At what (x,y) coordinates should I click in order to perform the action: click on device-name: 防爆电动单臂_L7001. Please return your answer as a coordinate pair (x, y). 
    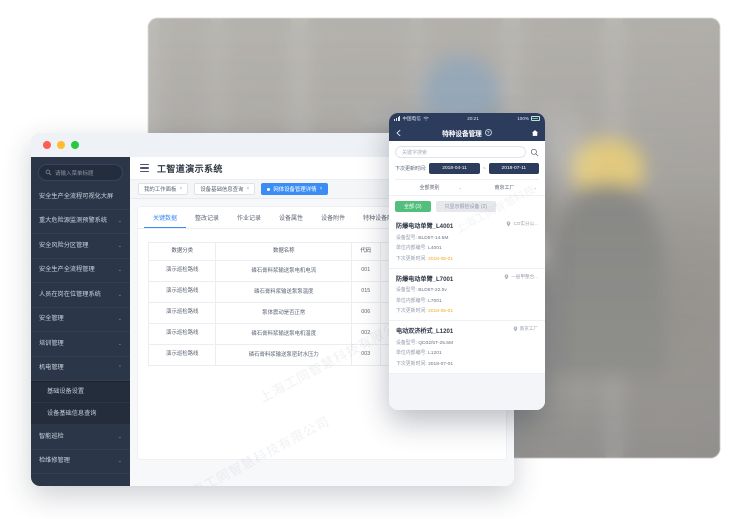
    Looking at the image, I should click on (425, 279).